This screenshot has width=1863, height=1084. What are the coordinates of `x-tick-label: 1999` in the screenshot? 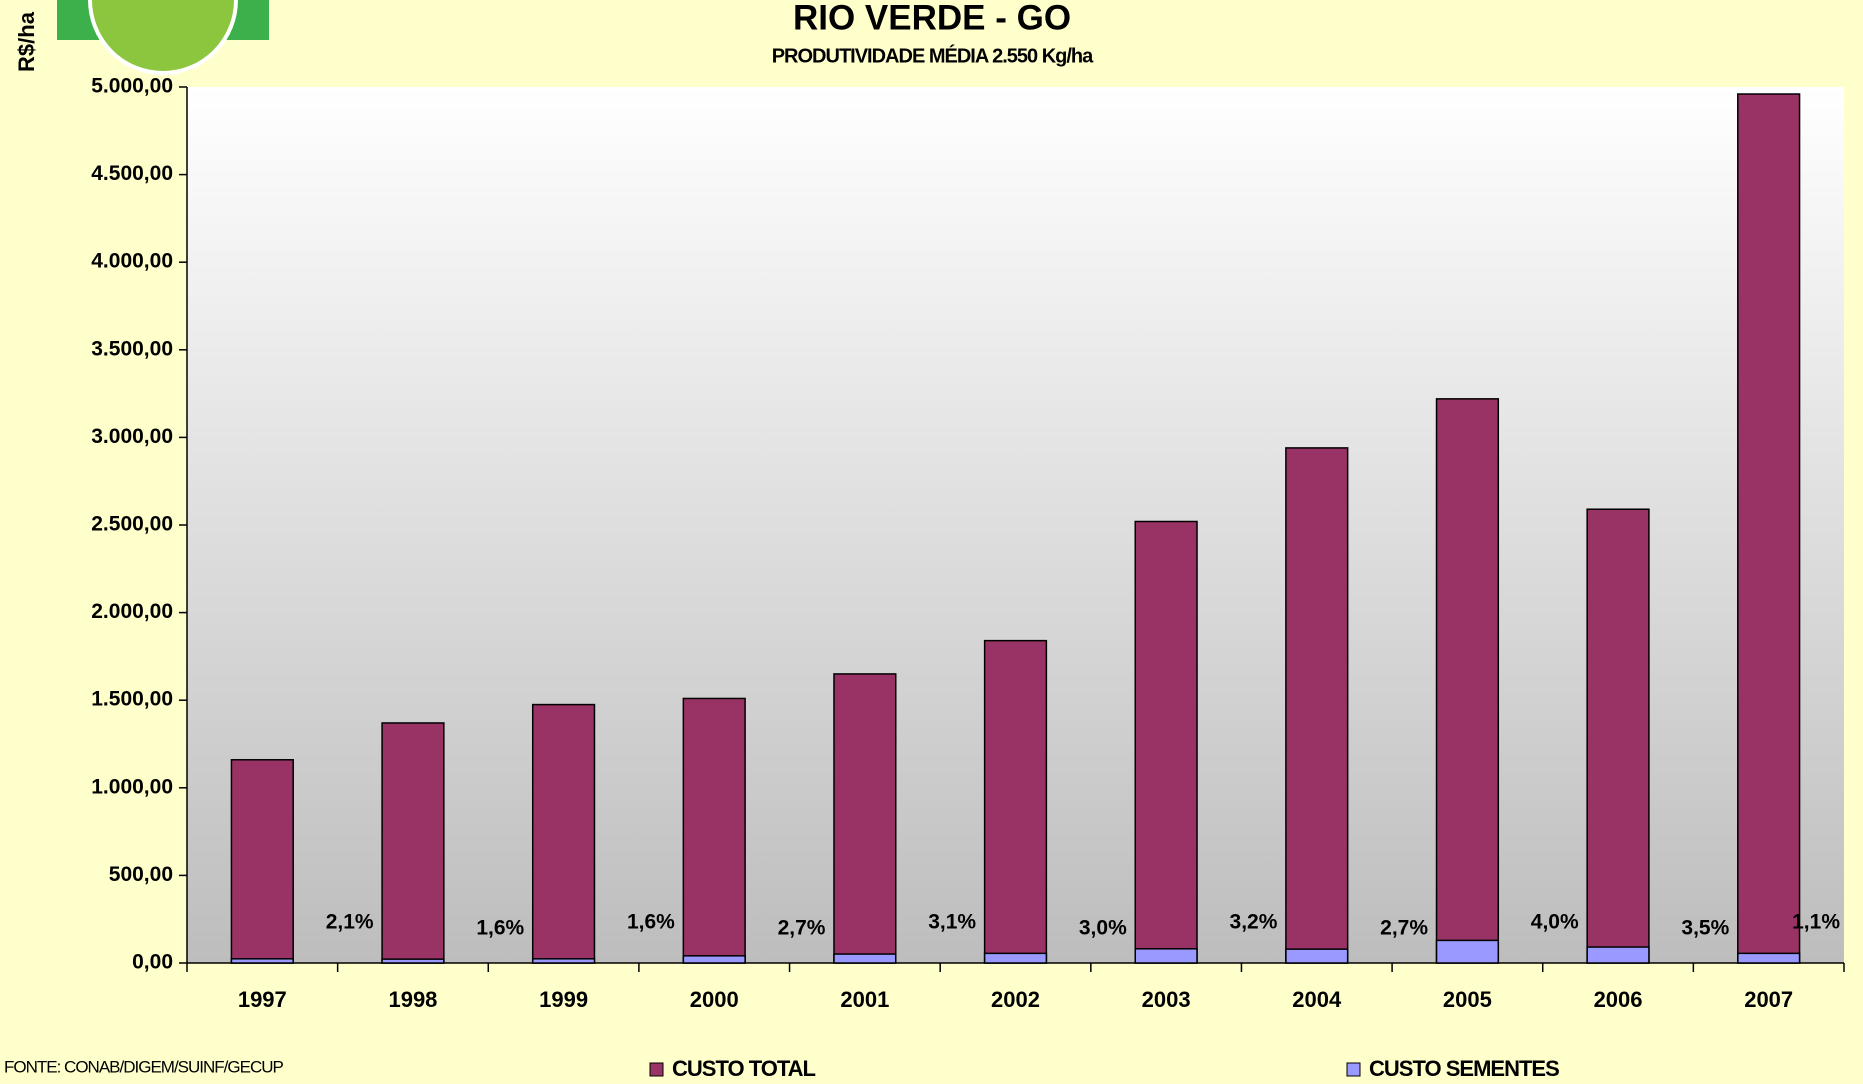 It's located at (563, 999).